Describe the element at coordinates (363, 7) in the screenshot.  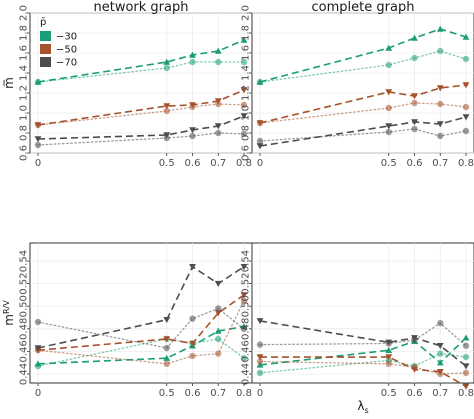
I see `strip-title-complete-graph: complete graph` at that location.